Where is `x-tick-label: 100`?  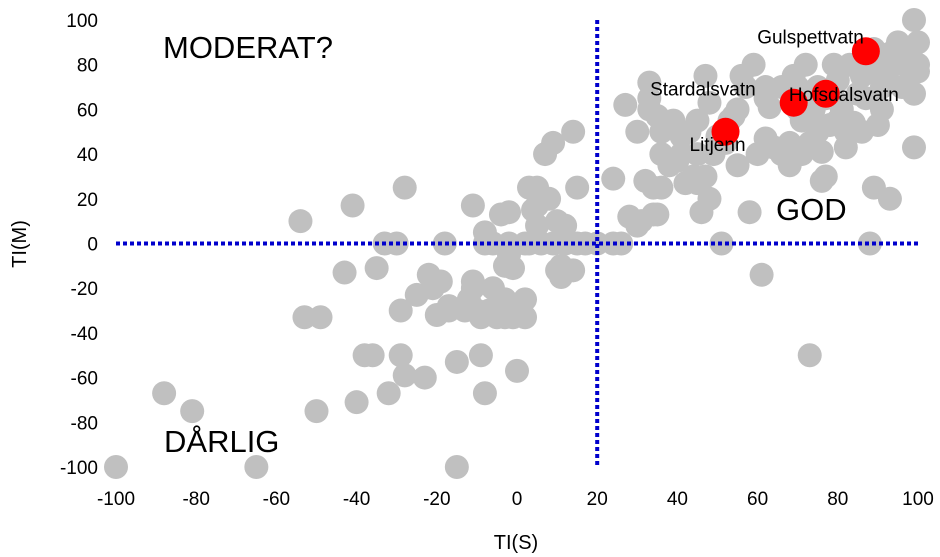 x-tick-label: 100 is located at coordinates (918, 499).